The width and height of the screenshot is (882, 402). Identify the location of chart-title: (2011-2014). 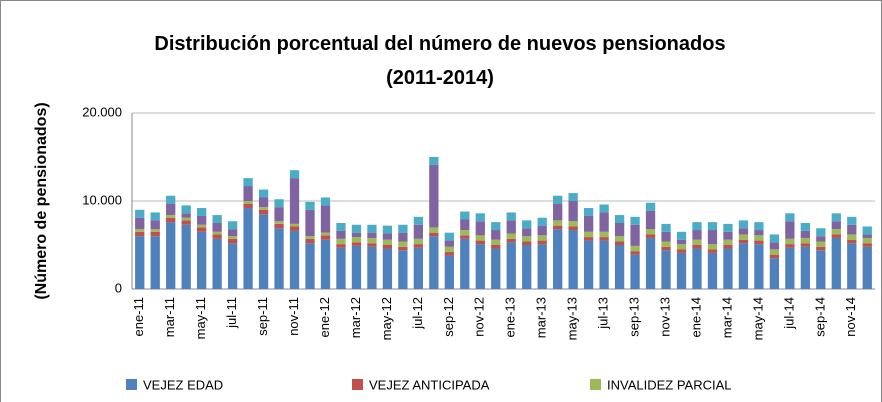
(440, 78).